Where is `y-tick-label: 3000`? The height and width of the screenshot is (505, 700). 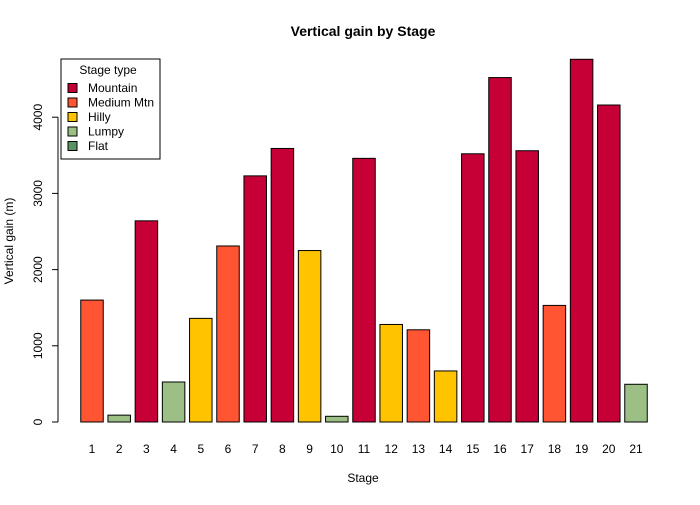
y-tick-label: 3000 is located at coordinates (38, 193).